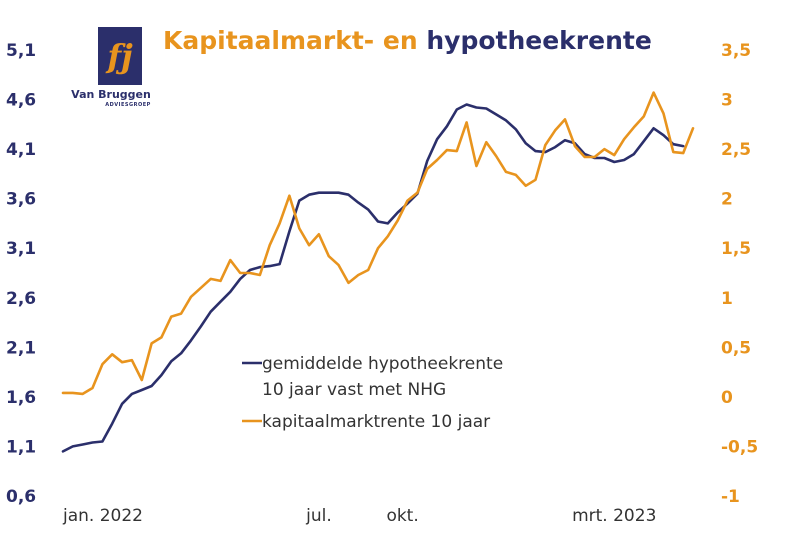 Image resolution: width=792 pixels, height=542 pixels. Describe the element at coordinates (727, 101) in the screenshot. I see `y-right-tick-label: 3` at that location.